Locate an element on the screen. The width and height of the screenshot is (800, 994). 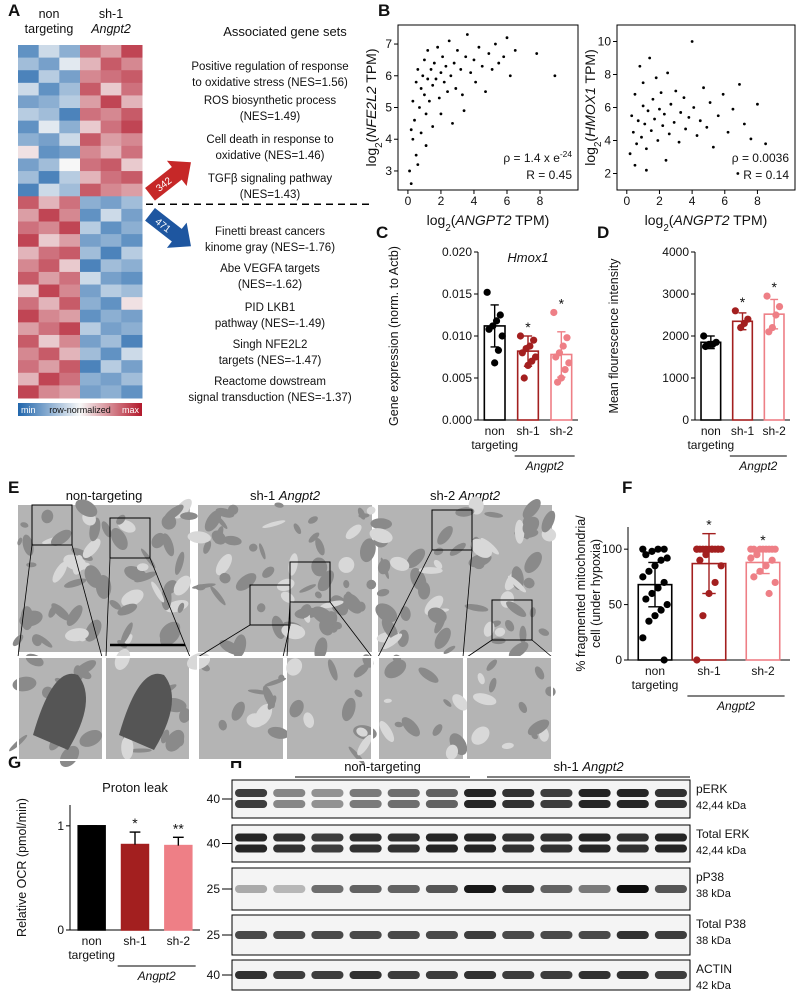
gene-set: Positive regulation of response is located at coordinates (269, 67).